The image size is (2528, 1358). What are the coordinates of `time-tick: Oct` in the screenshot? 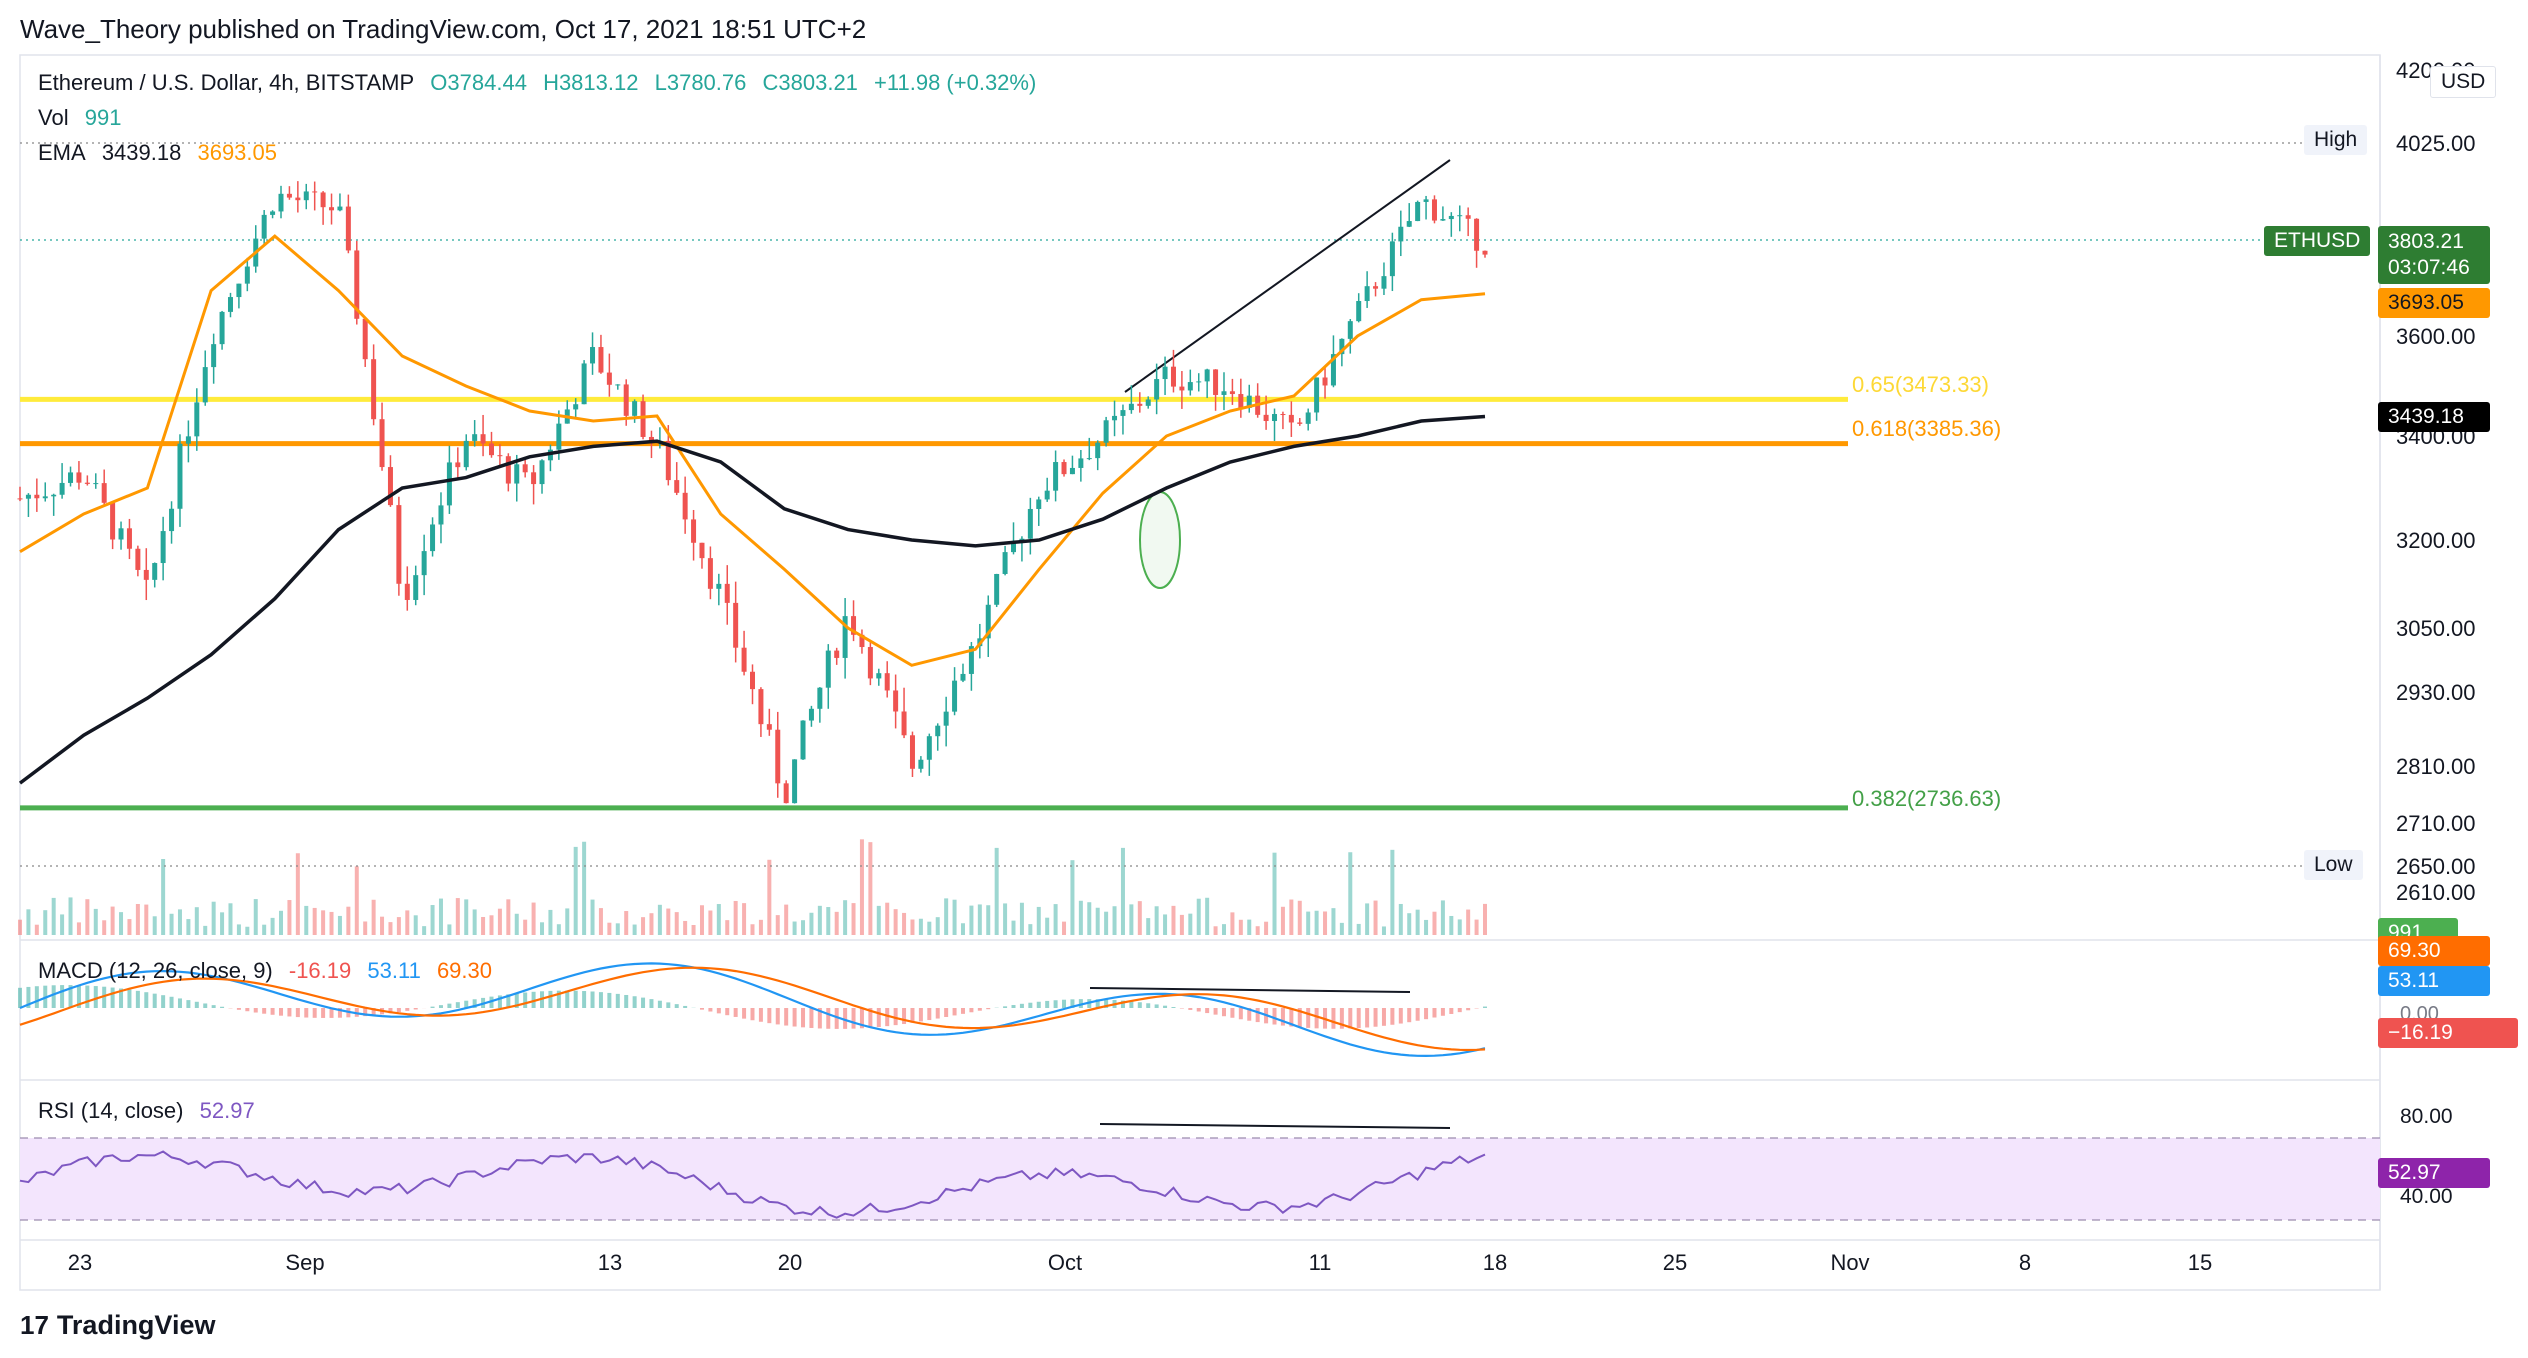 It's located at (1065, 1262).